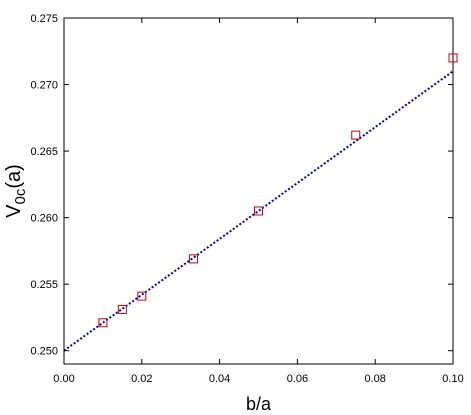  I want to click on y-axis-label-main: V, so click(14, 211).